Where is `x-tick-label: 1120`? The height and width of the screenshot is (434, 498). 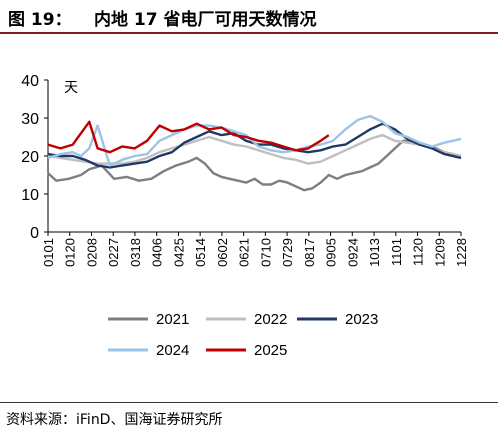
x-tick-label: 1120 is located at coordinates (418, 252).